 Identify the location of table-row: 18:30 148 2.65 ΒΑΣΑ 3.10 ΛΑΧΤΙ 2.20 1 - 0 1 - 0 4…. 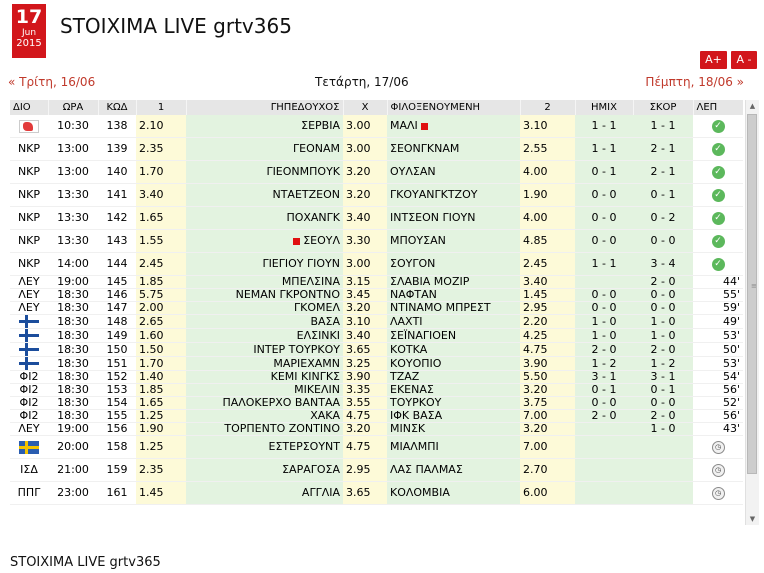
(376, 321).